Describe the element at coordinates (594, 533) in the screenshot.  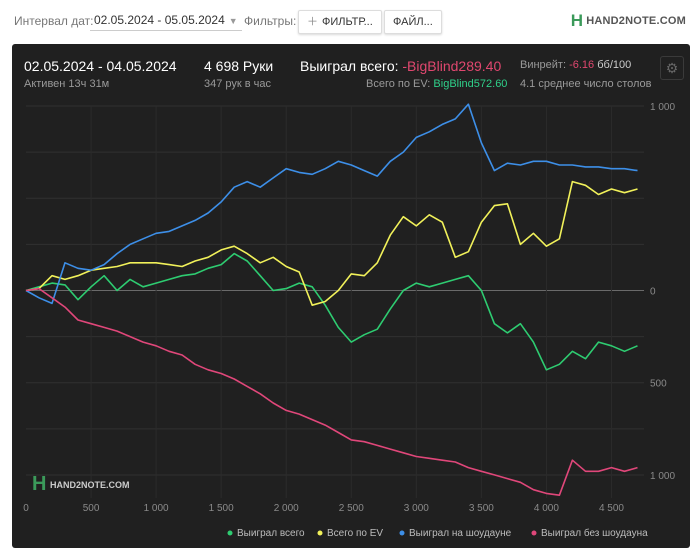
I see `legend-label: Выиграл без шоудауна` at that location.